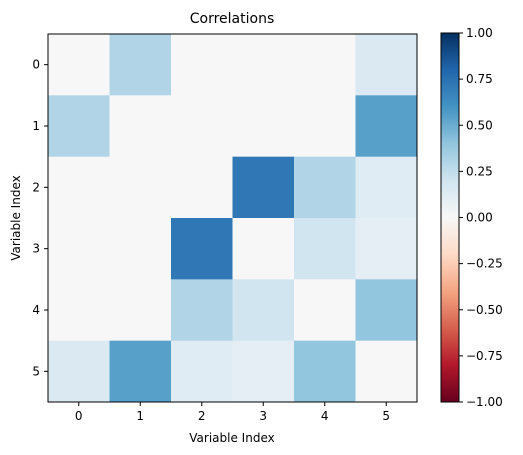 The height and width of the screenshot is (455, 523). Describe the element at coordinates (202, 416) in the screenshot. I see `x-tick-label: 2` at that location.